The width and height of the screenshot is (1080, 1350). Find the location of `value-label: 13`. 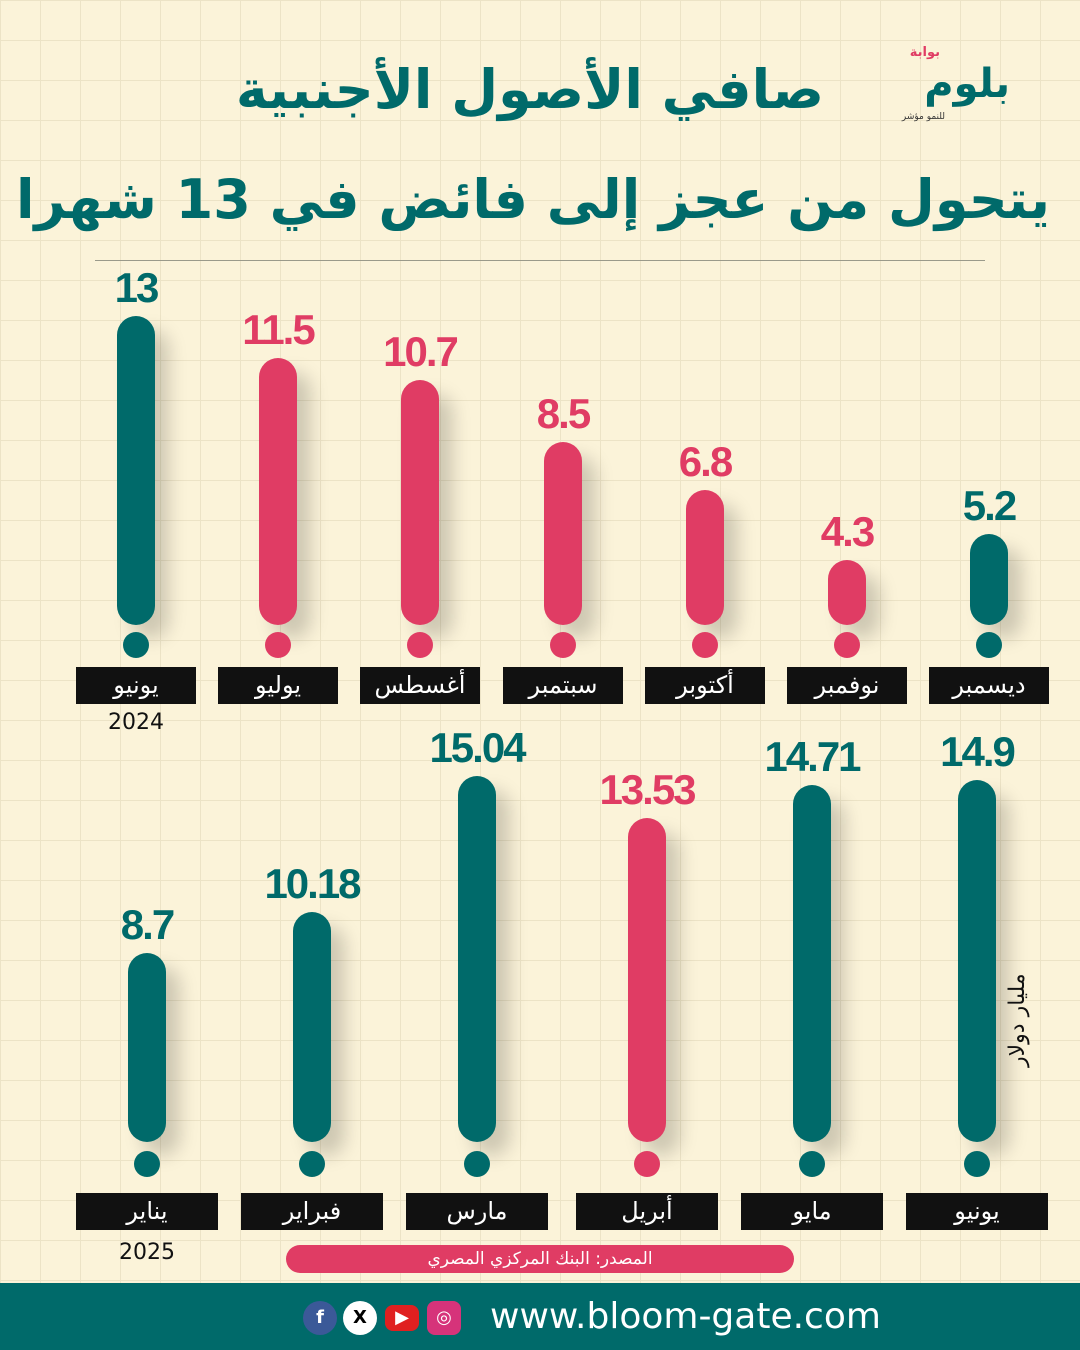

value-label: 13 is located at coordinates (137, 287).